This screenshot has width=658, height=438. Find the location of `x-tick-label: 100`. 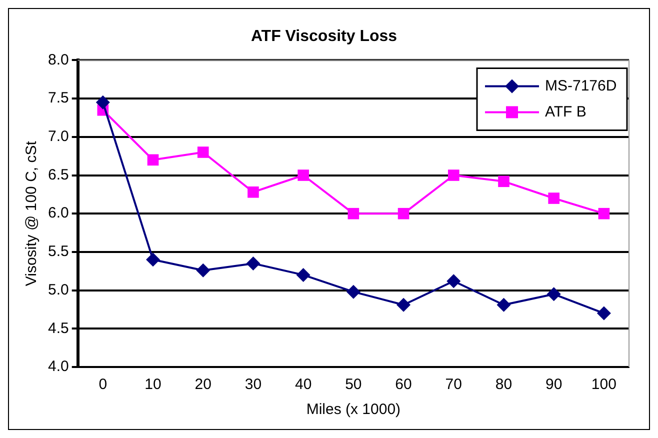

x-tick-label: 100 is located at coordinates (603, 385).